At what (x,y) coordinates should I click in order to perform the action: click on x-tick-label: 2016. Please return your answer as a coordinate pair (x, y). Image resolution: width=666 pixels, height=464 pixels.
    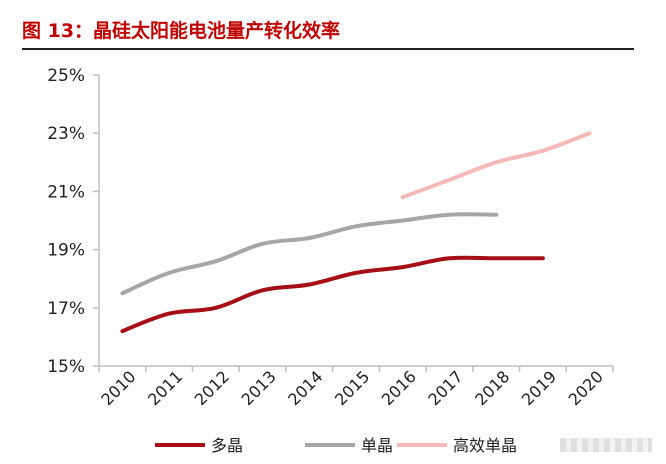
    Looking at the image, I should click on (399, 388).